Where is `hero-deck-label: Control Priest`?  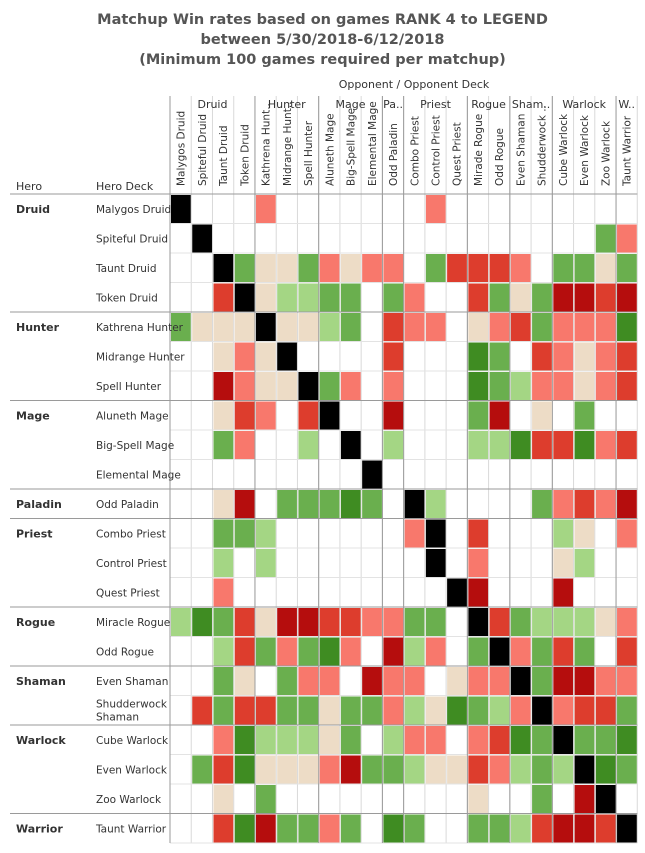
hero-deck-label: Control Priest is located at coordinates (131, 564).